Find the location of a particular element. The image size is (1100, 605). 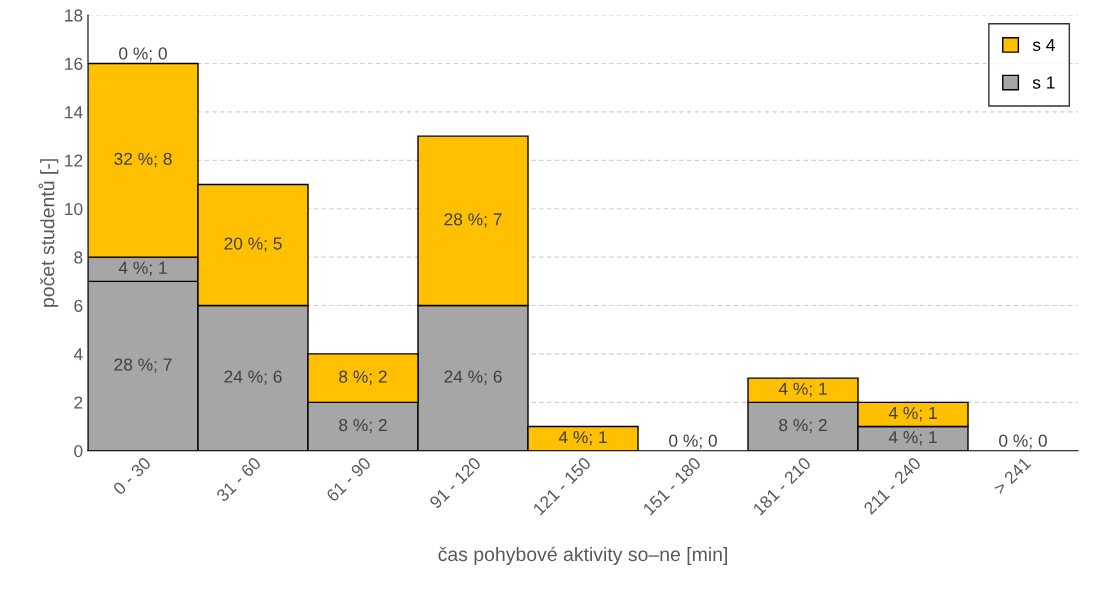

legend-label: s 4 is located at coordinates (1043, 45).